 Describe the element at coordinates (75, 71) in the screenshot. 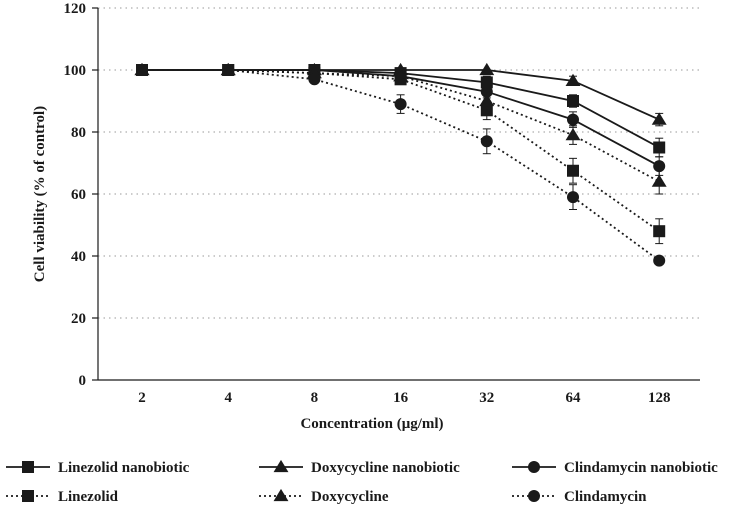

I see `y-tick-label: 100` at that location.